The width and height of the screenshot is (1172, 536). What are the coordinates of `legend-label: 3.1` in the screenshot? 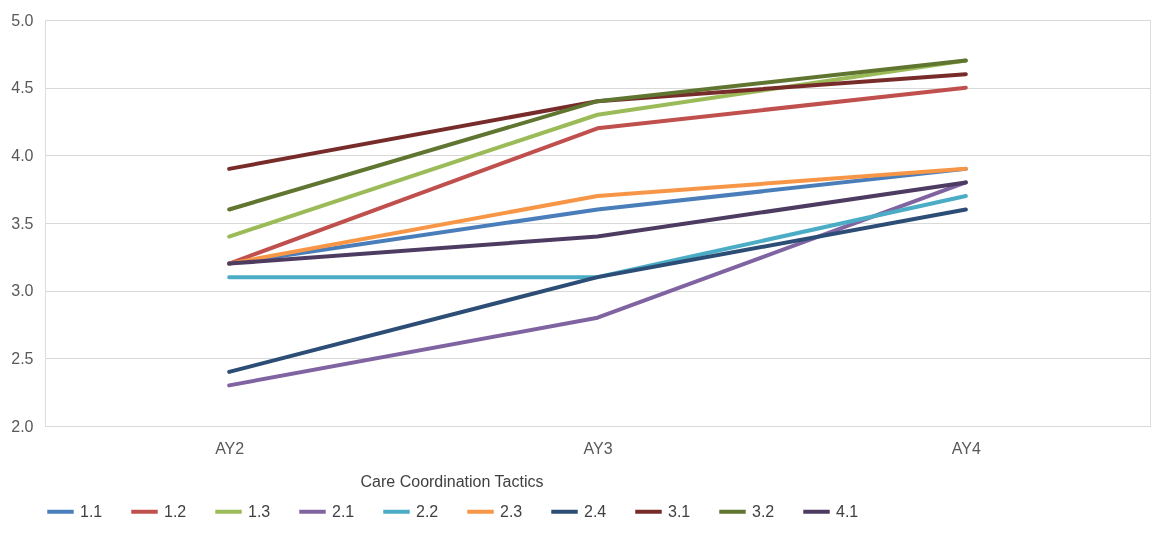 It's located at (679, 511).